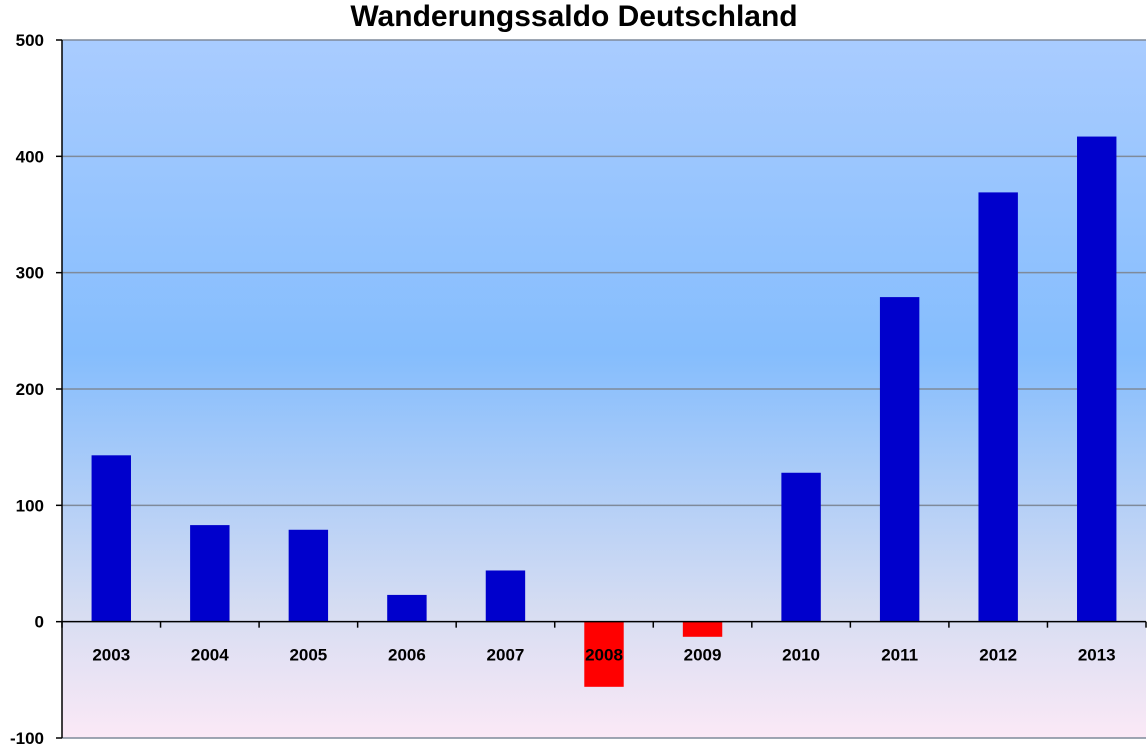 This screenshot has width=1148, height=746. Describe the element at coordinates (30, 156) in the screenshot. I see `y-tick-label: 400` at that location.